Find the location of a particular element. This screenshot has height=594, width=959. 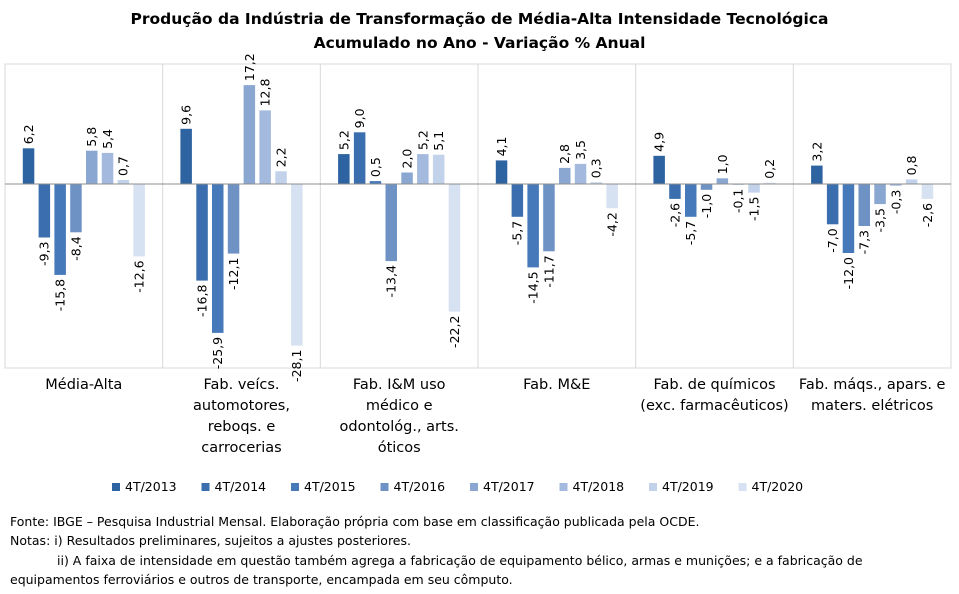

data-label: -28,1 is located at coordinates (296, 366).